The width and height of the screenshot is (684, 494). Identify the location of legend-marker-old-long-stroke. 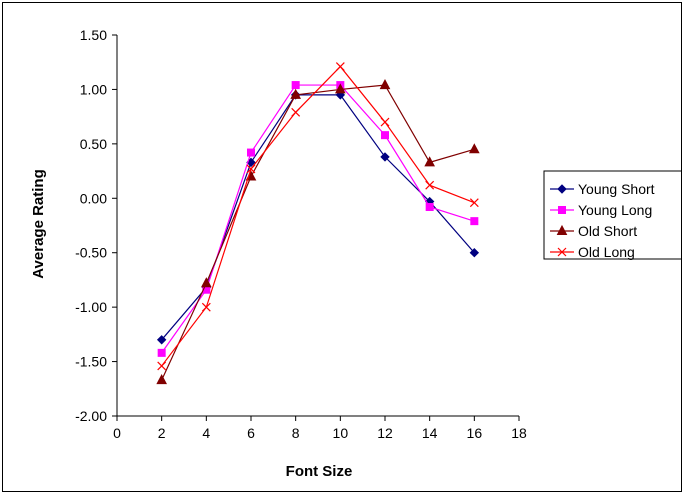
(562, 252).